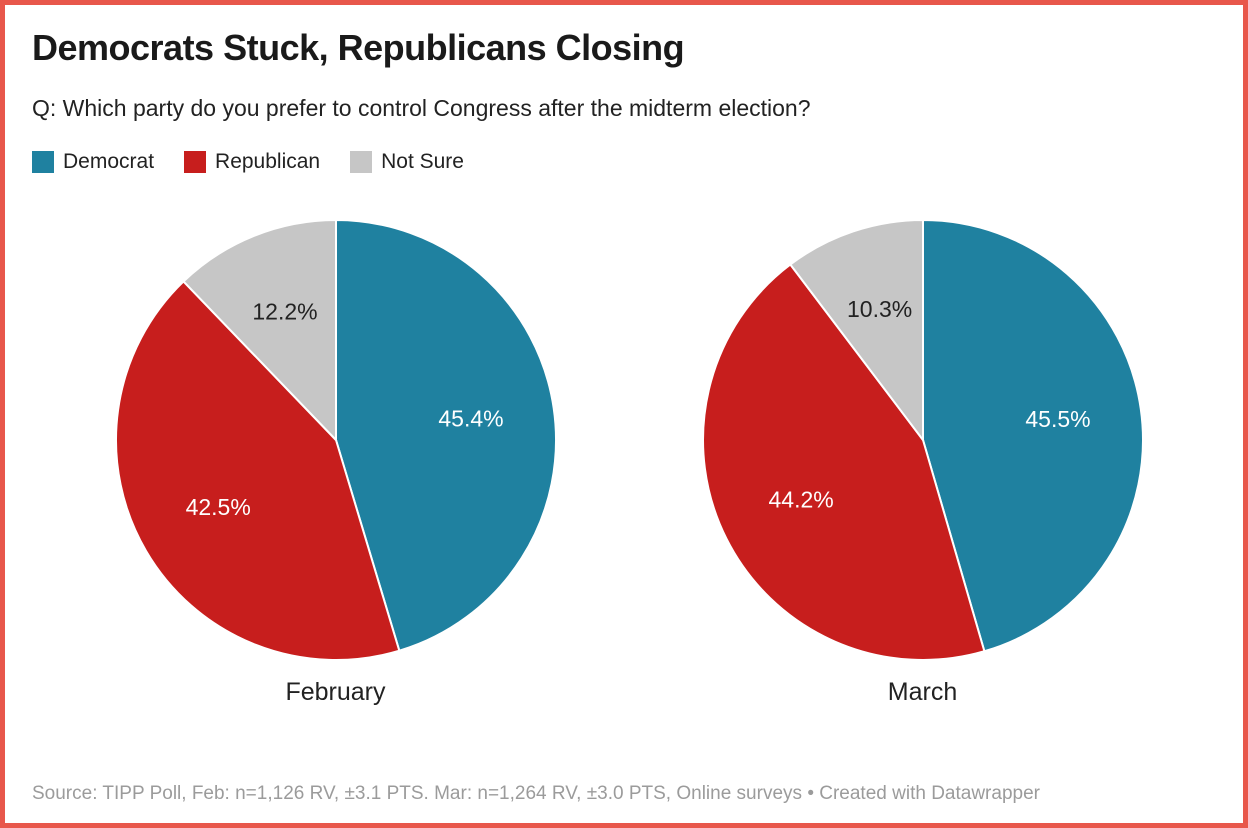 The width and height of the screenshot is (1248, 828). I want to click on legend-item-democrat: Democrat, so click(93, 162).